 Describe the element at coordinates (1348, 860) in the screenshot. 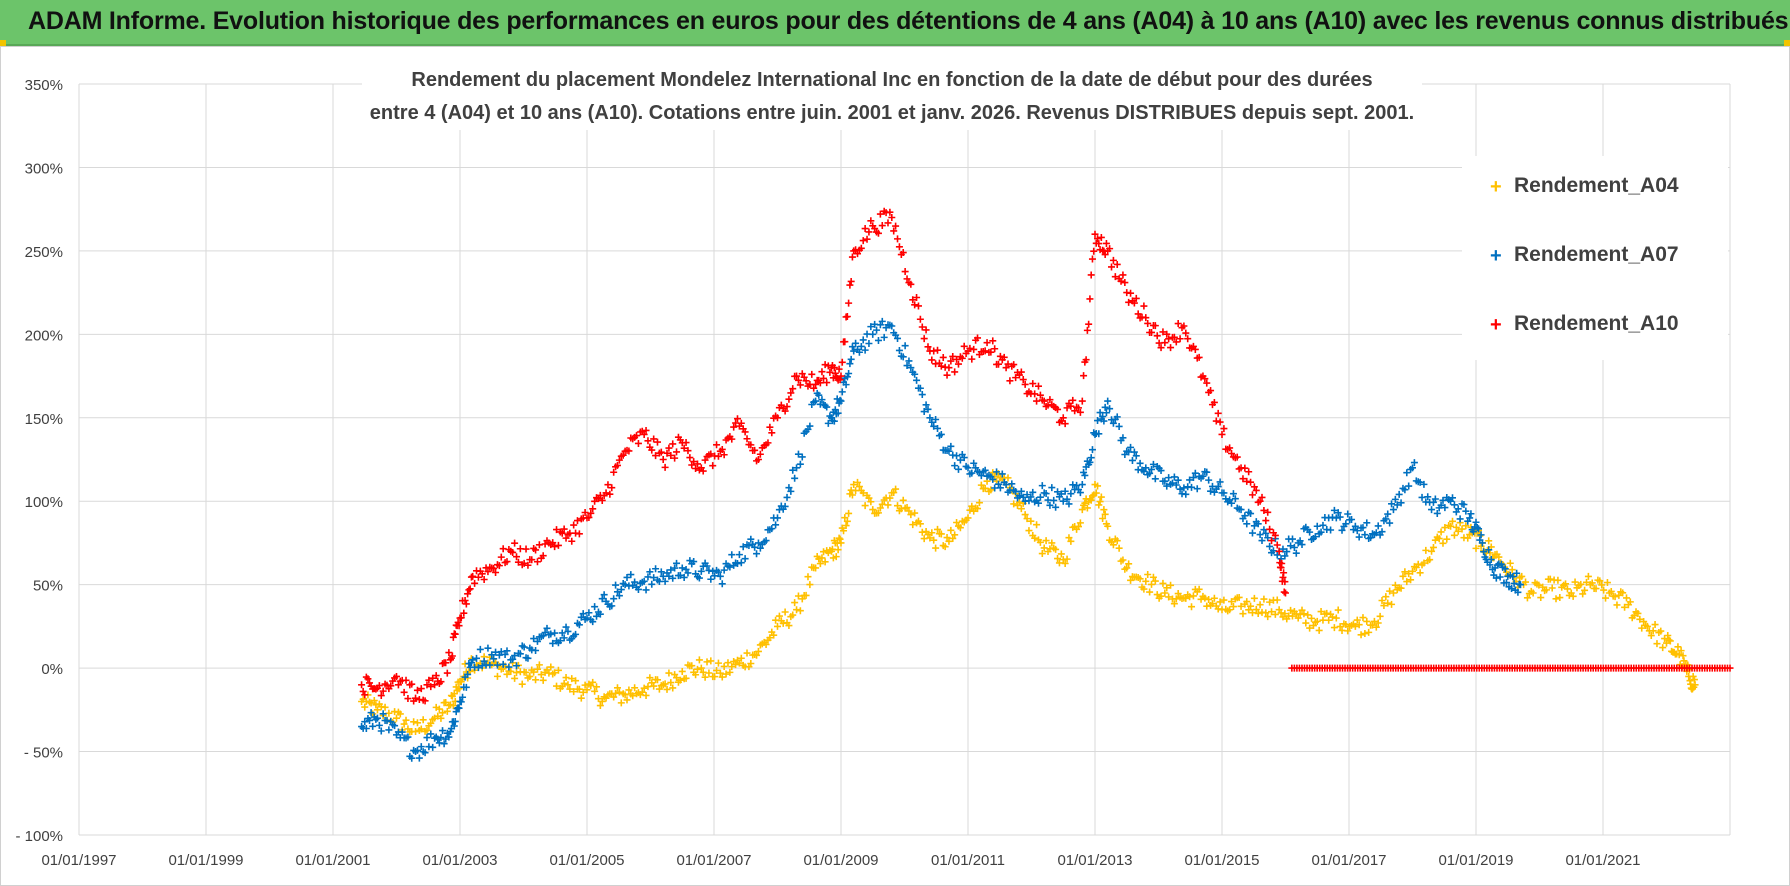

I see `x-tick-label: 01/01/2017` at that location.